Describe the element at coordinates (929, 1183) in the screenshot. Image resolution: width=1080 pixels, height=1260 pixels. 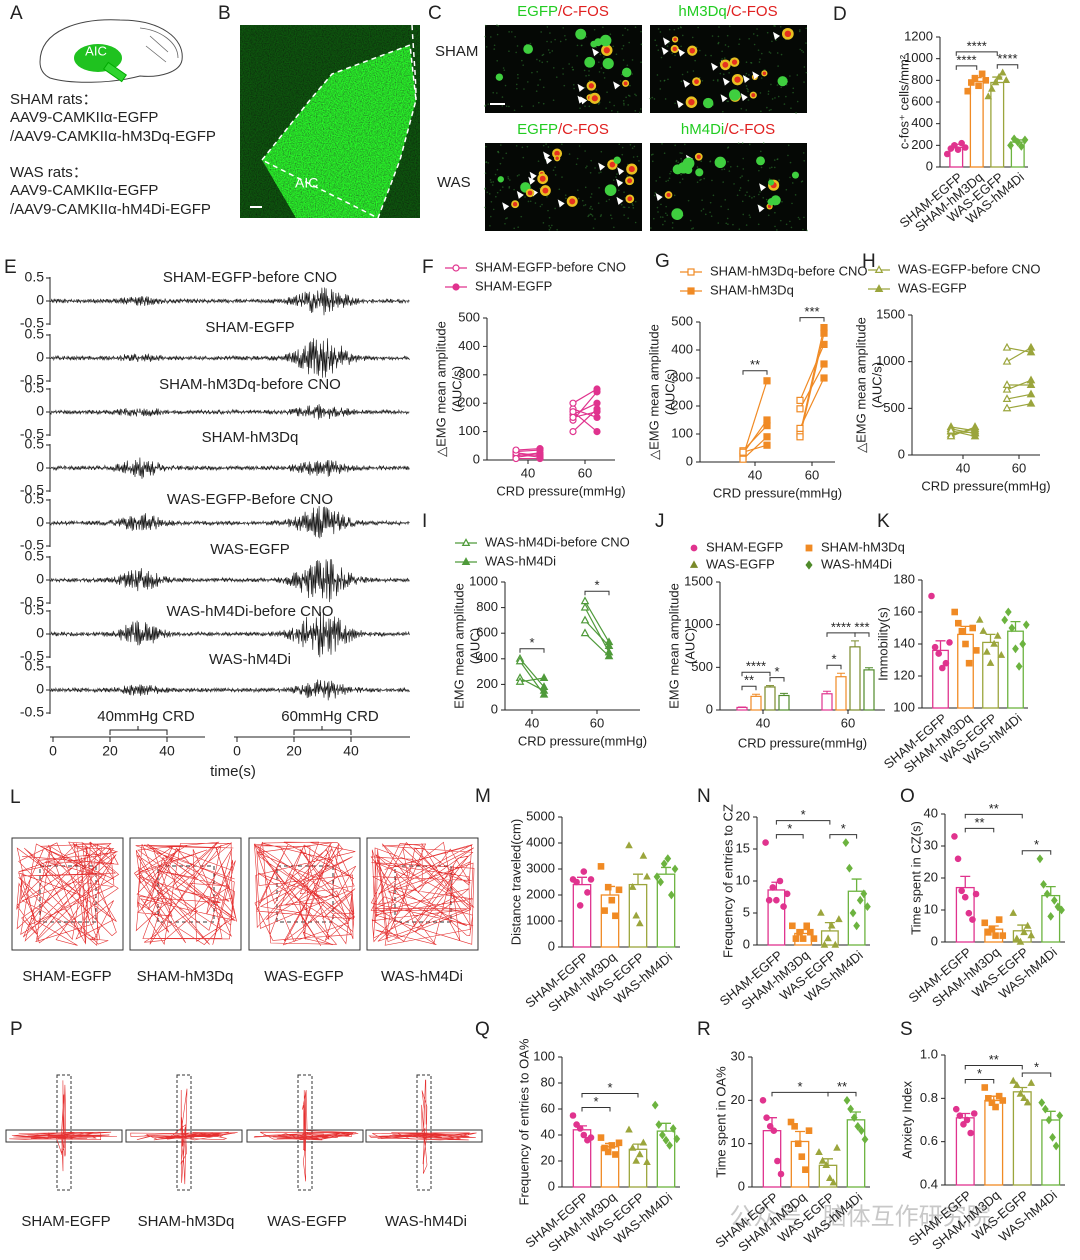
I see `y-tick-label: 0.4` at that location.